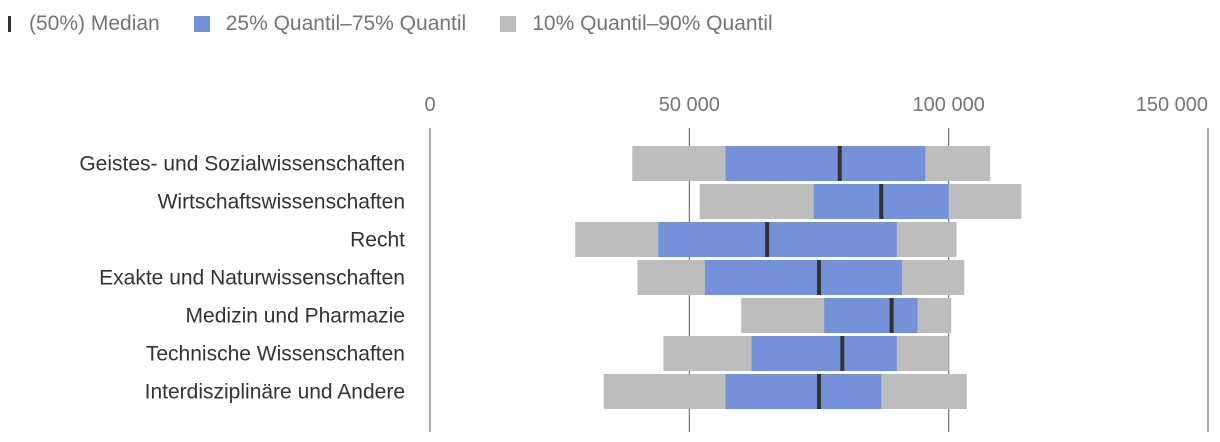  Describe the element at coordinates (295, 316) in the screenshot. I see `category-label: Medizin und Pharmazie` at that location.